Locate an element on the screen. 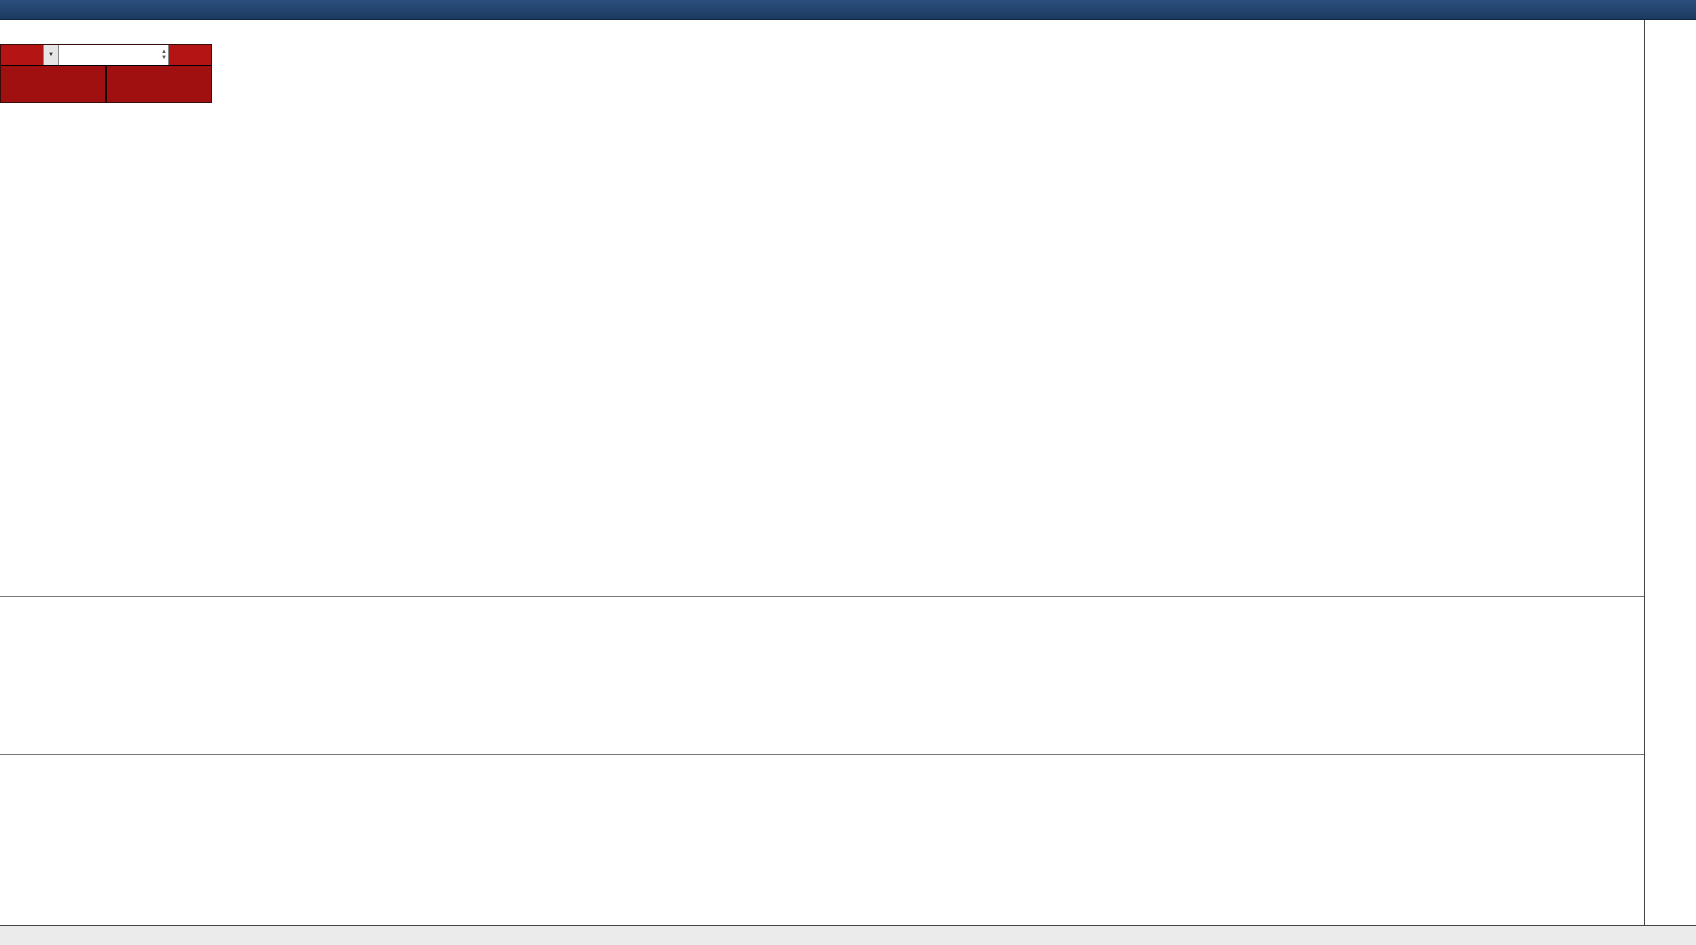 The image size is (1696, 945). price-axis is located at coordinates (1670, 462).